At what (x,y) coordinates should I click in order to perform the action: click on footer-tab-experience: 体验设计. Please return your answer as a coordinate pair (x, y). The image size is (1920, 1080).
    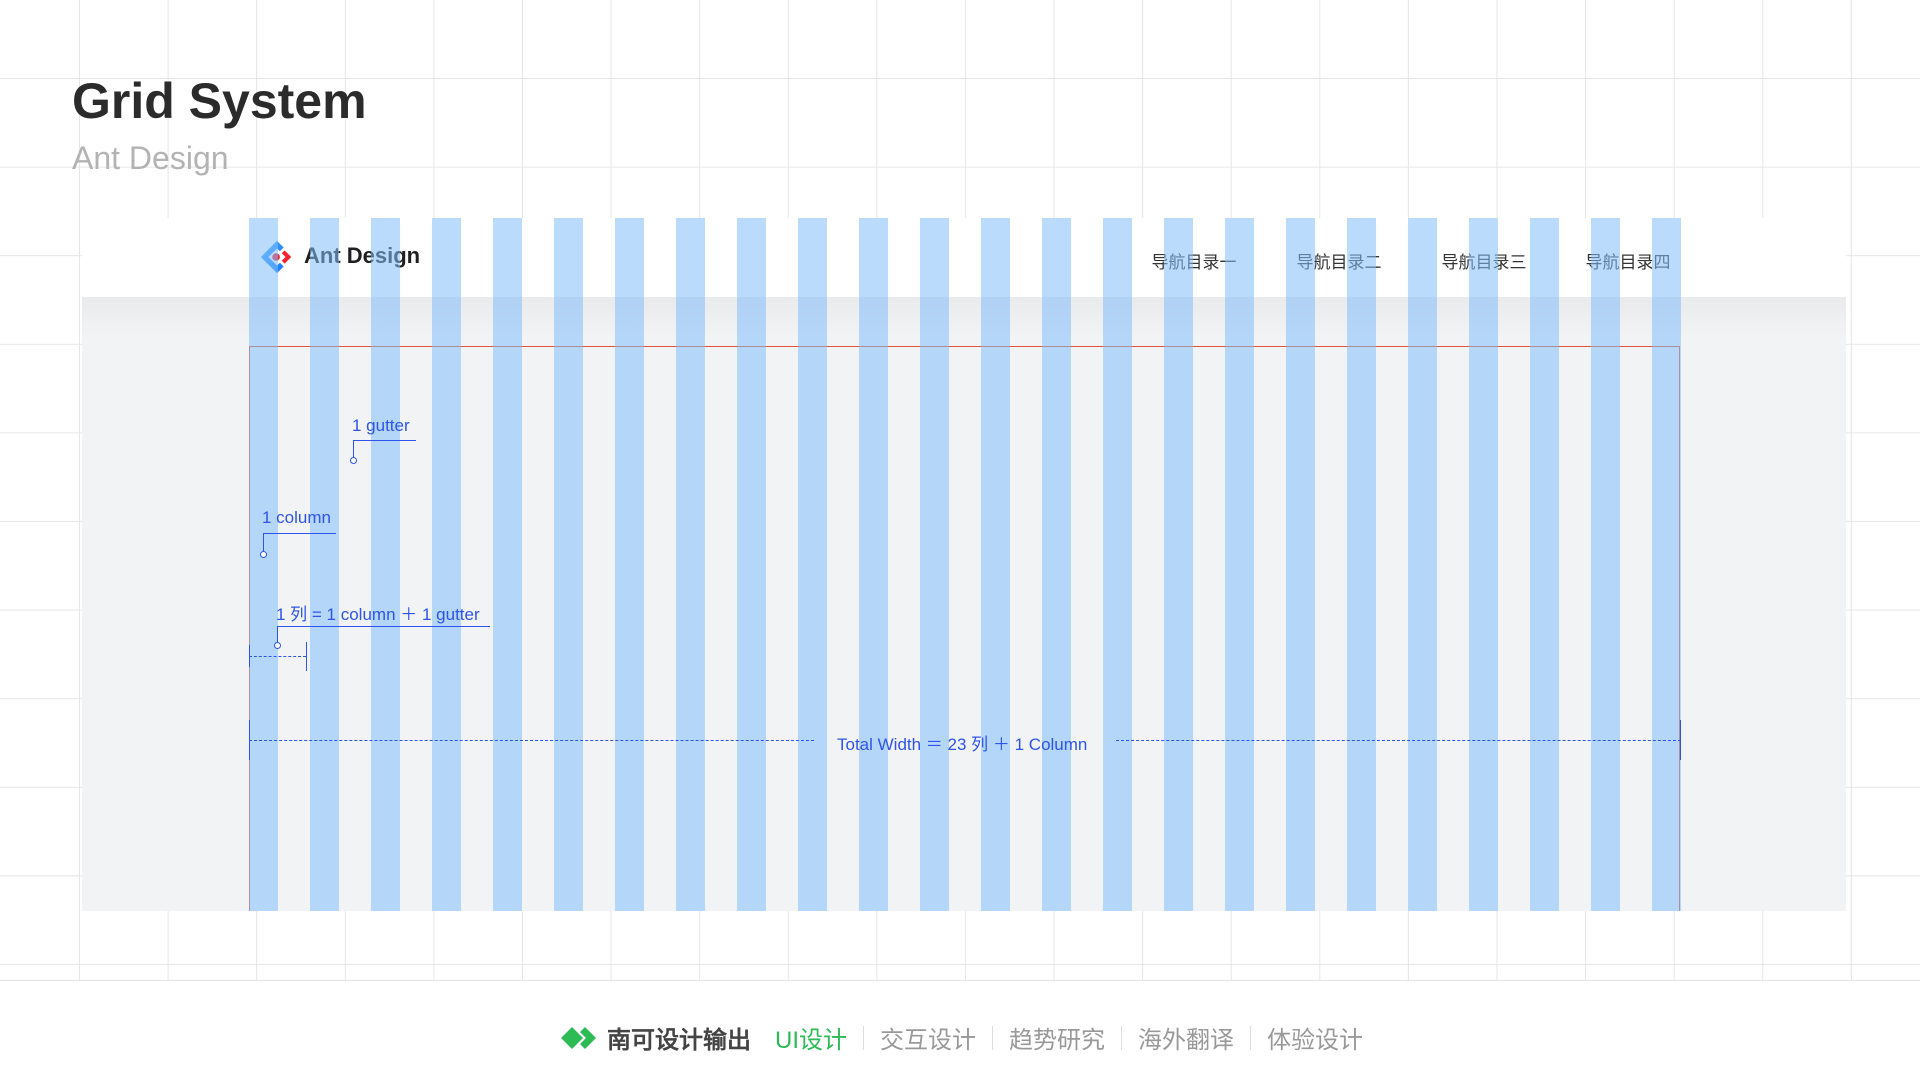
    Looking at the image, I should click on (1315, 1040).